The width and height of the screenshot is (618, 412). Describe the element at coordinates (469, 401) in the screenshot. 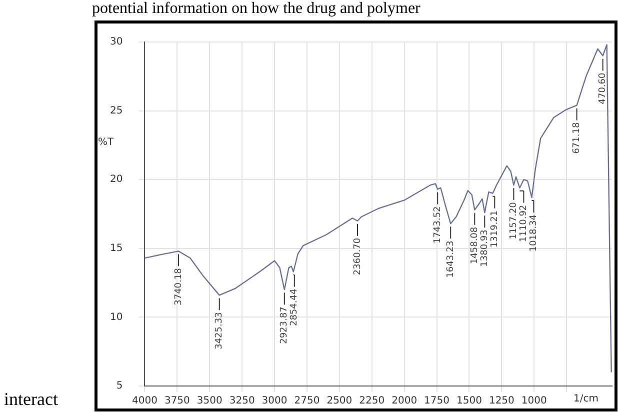

I see `x-tick-label: 1500` at that location.